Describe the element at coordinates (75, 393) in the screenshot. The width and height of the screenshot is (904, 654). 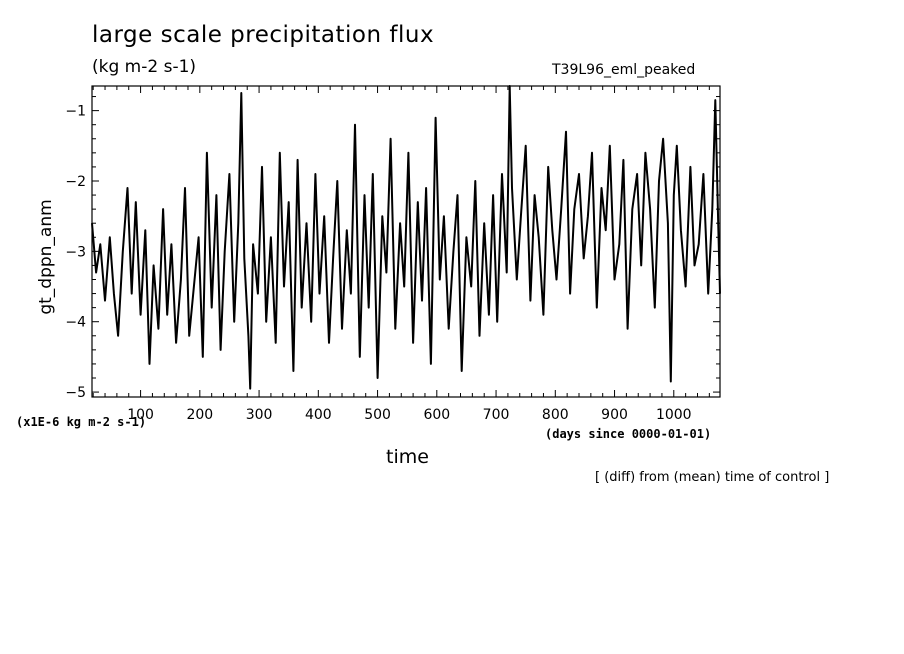
I see `y-tick-label: −5` at that location.